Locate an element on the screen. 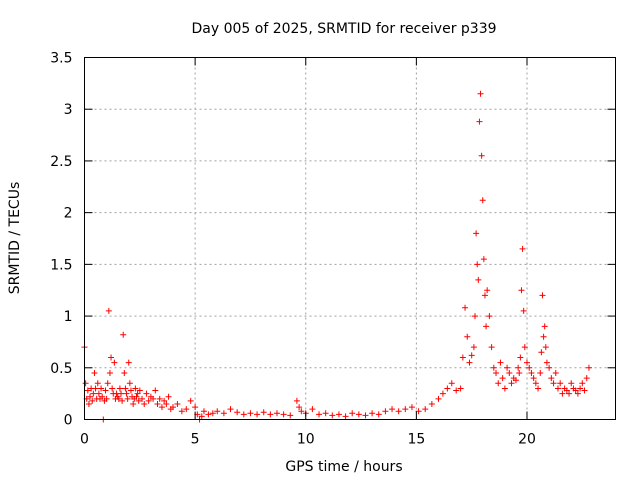 This screenshot has width=640, height=480. y-tick-label: 0 is located at coordinates (68, 421).